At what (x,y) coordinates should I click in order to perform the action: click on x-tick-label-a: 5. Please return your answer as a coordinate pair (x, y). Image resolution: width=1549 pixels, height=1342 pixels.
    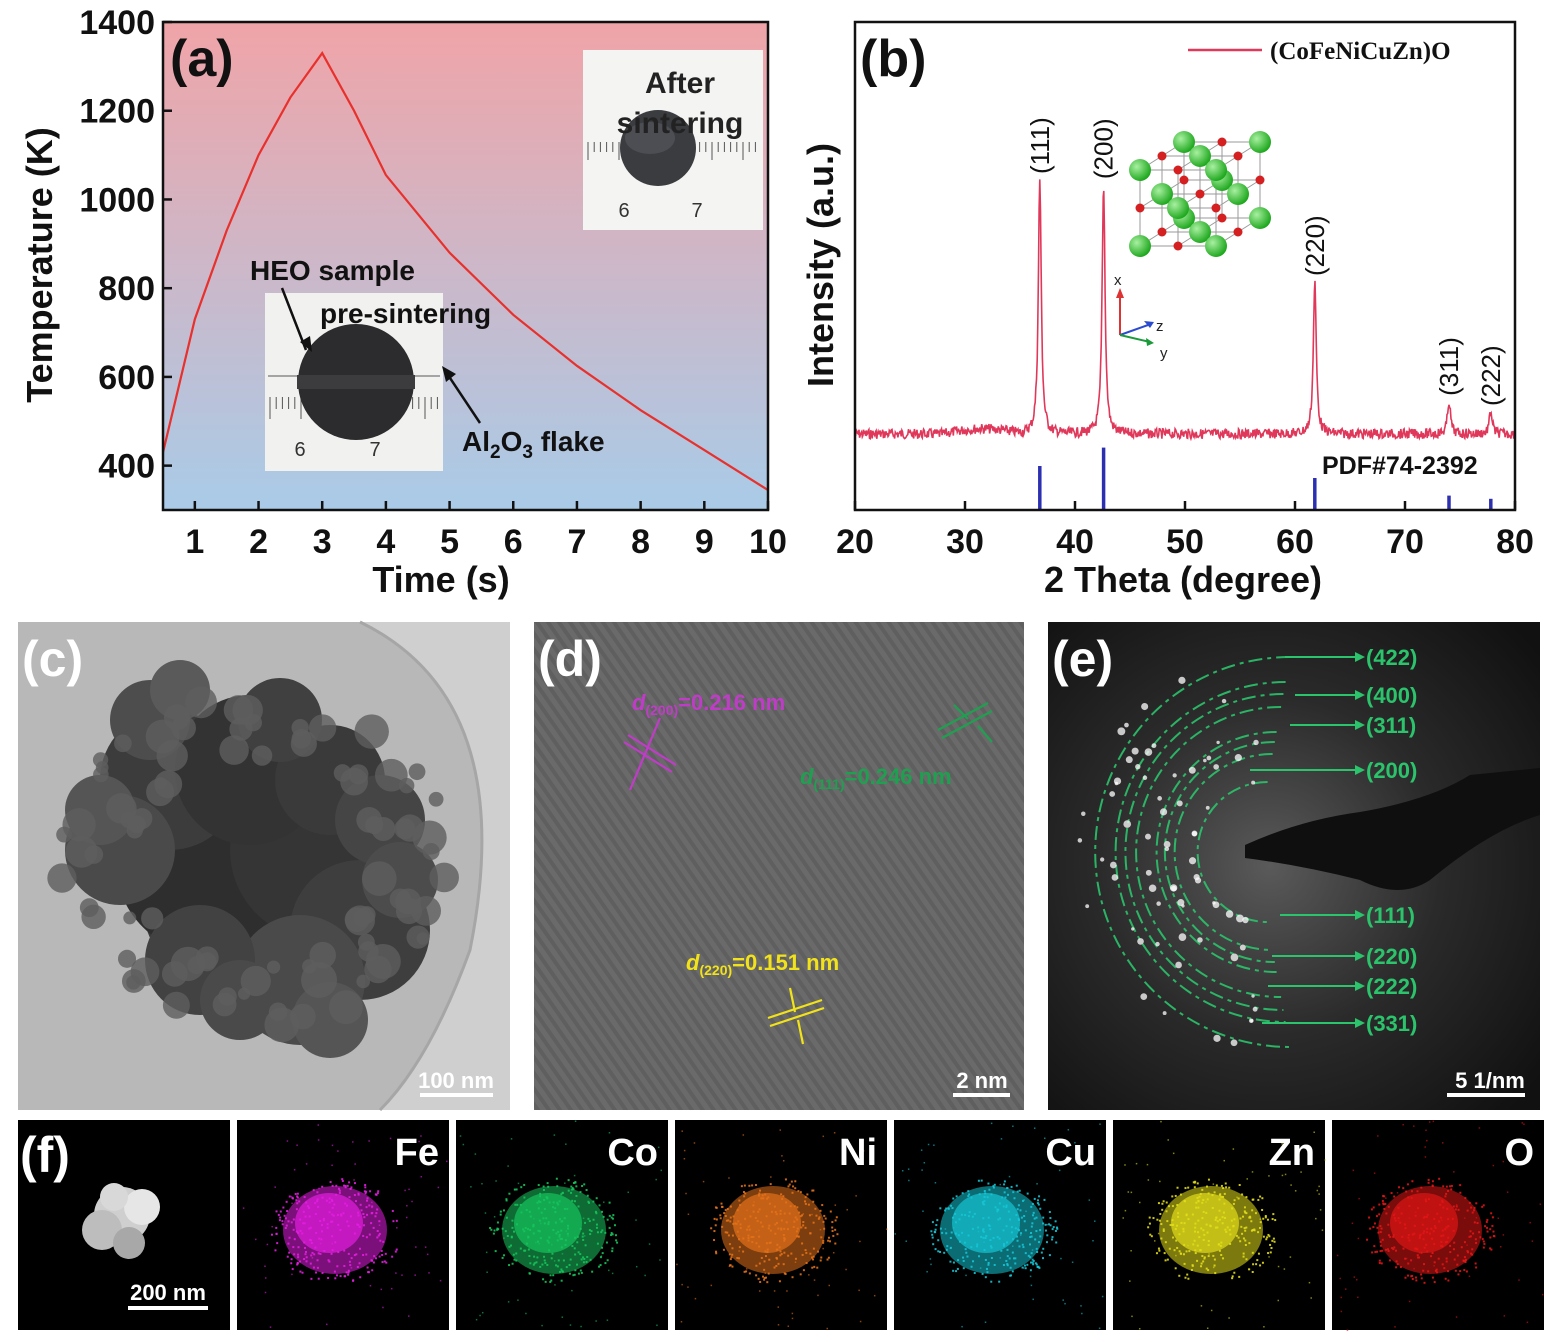
    Looking at the image, I should click on (449, 542).